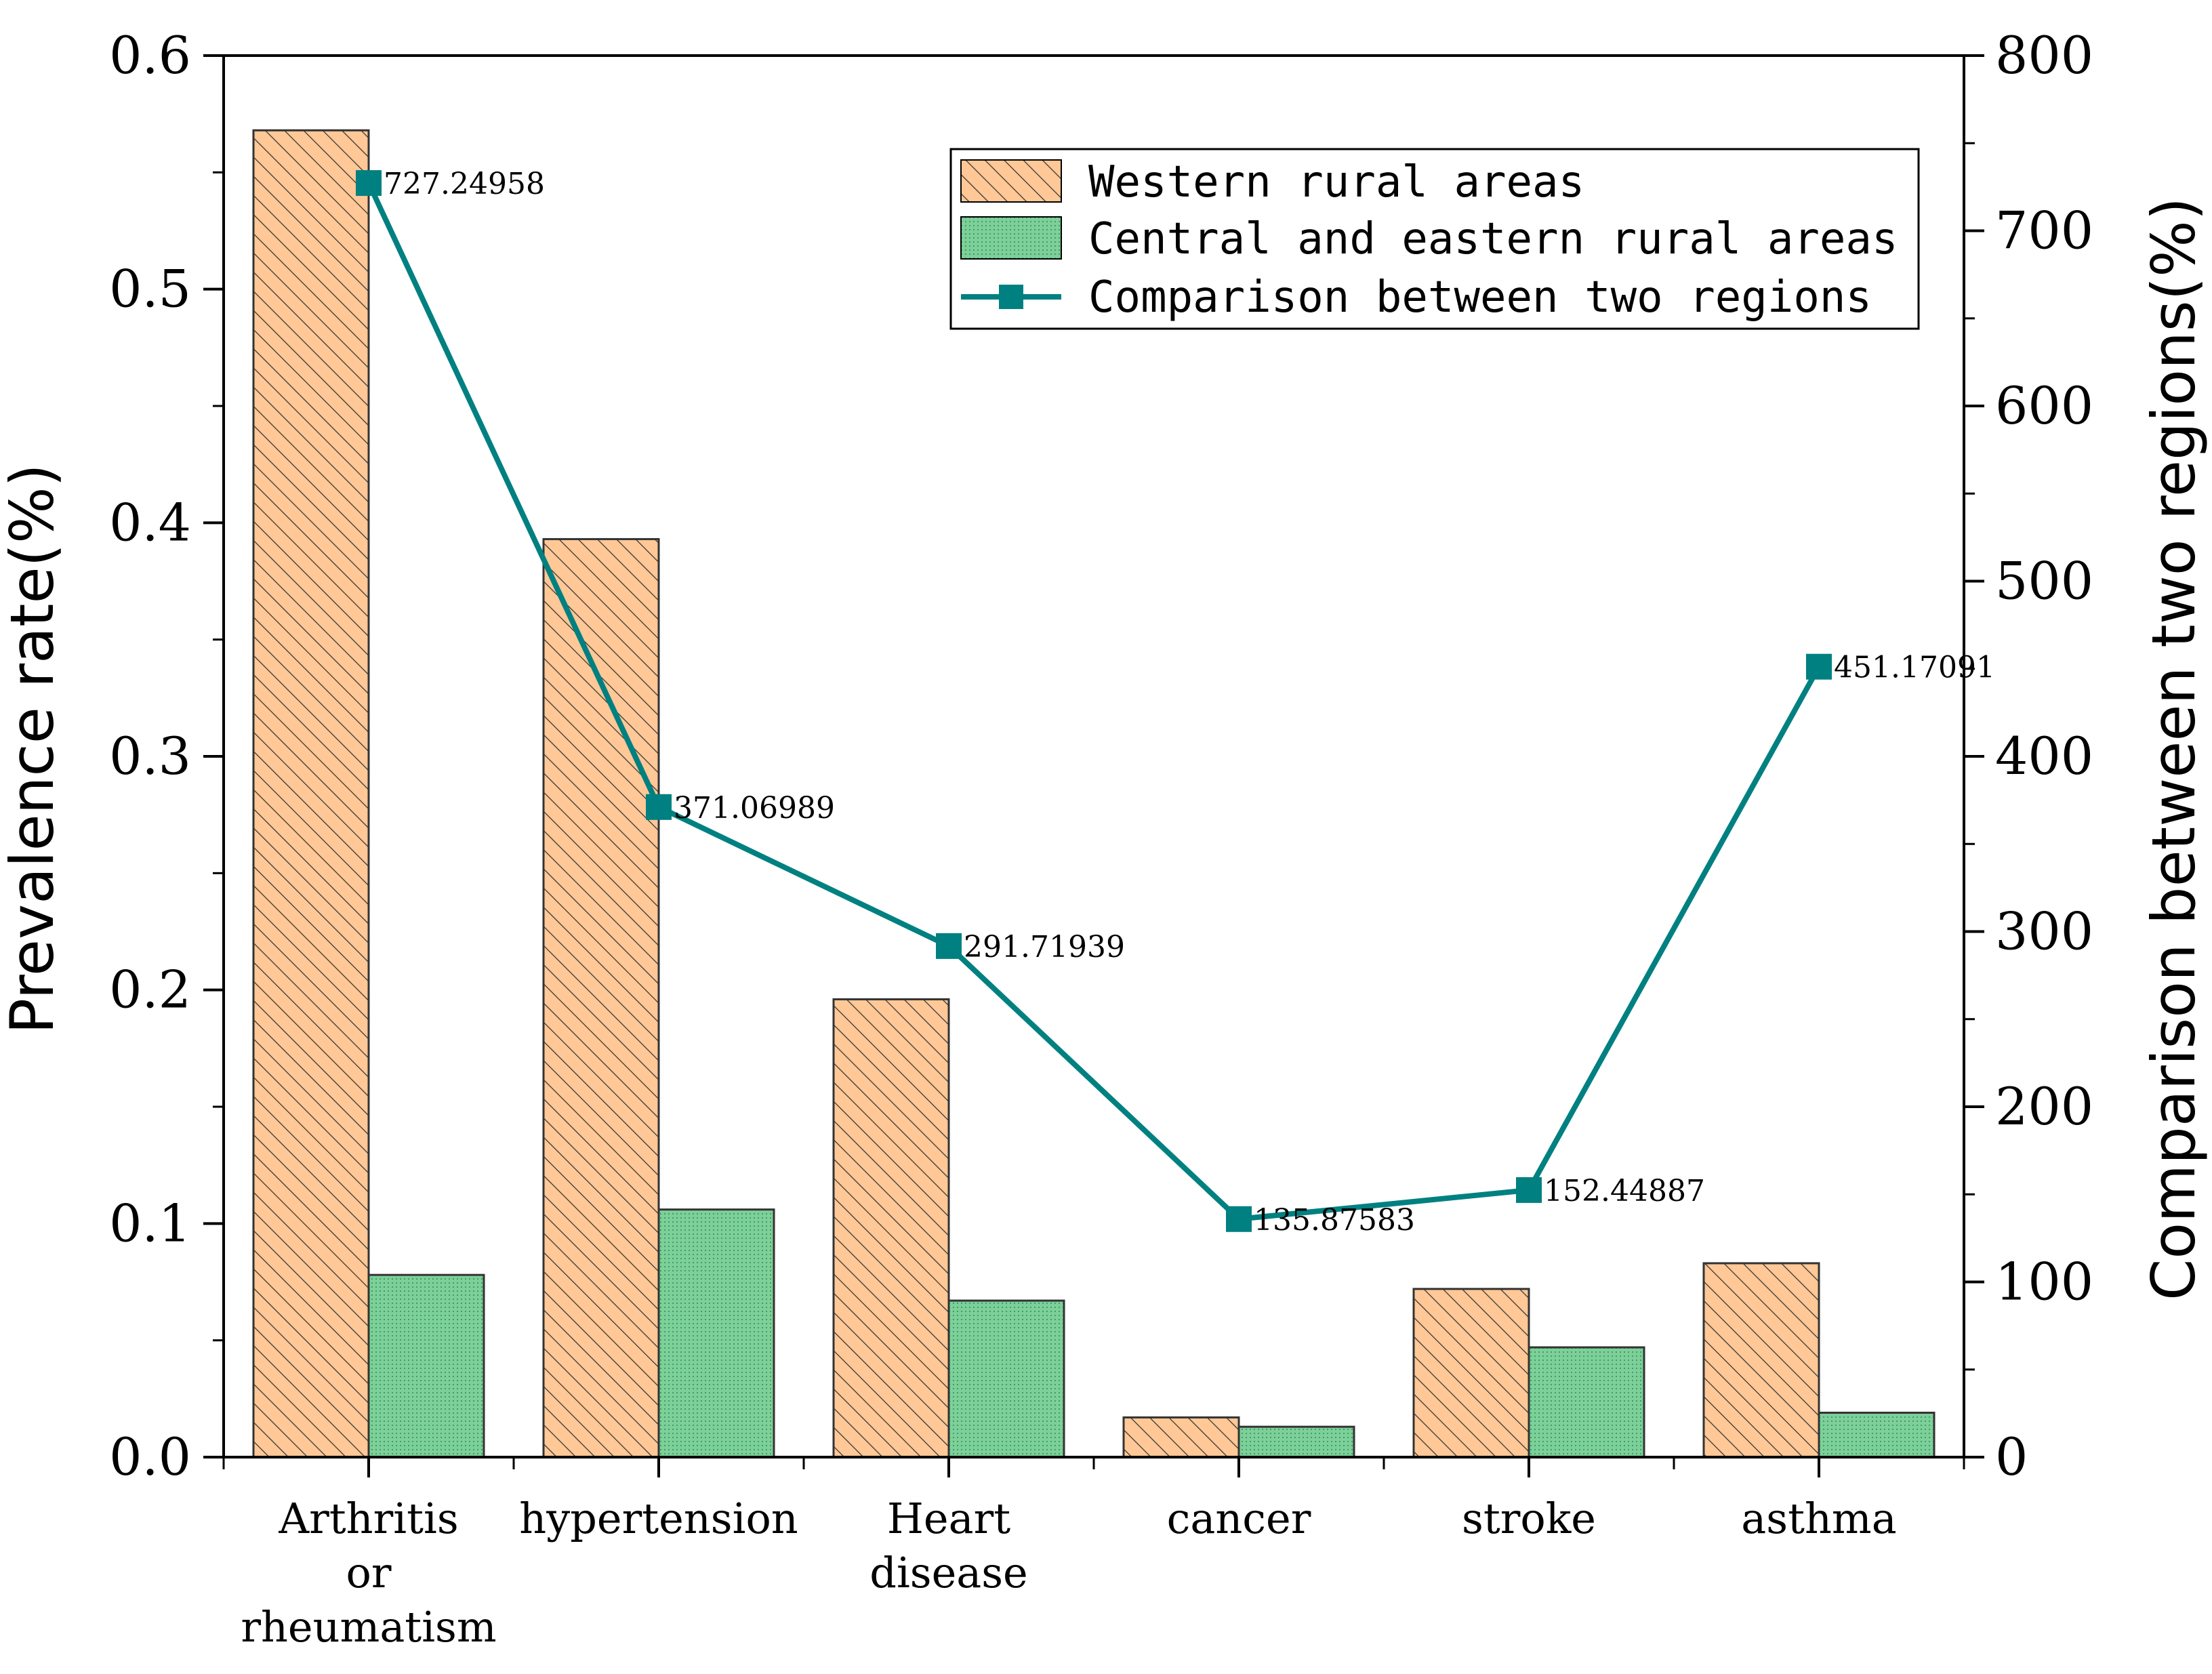 The height and width of the screenshot is (1674, 2212). What do you see at coordinates (1239, 1518) in the screenshot?
I see `x-category-label-3: cancer` at bounding box center [1239, 1518].